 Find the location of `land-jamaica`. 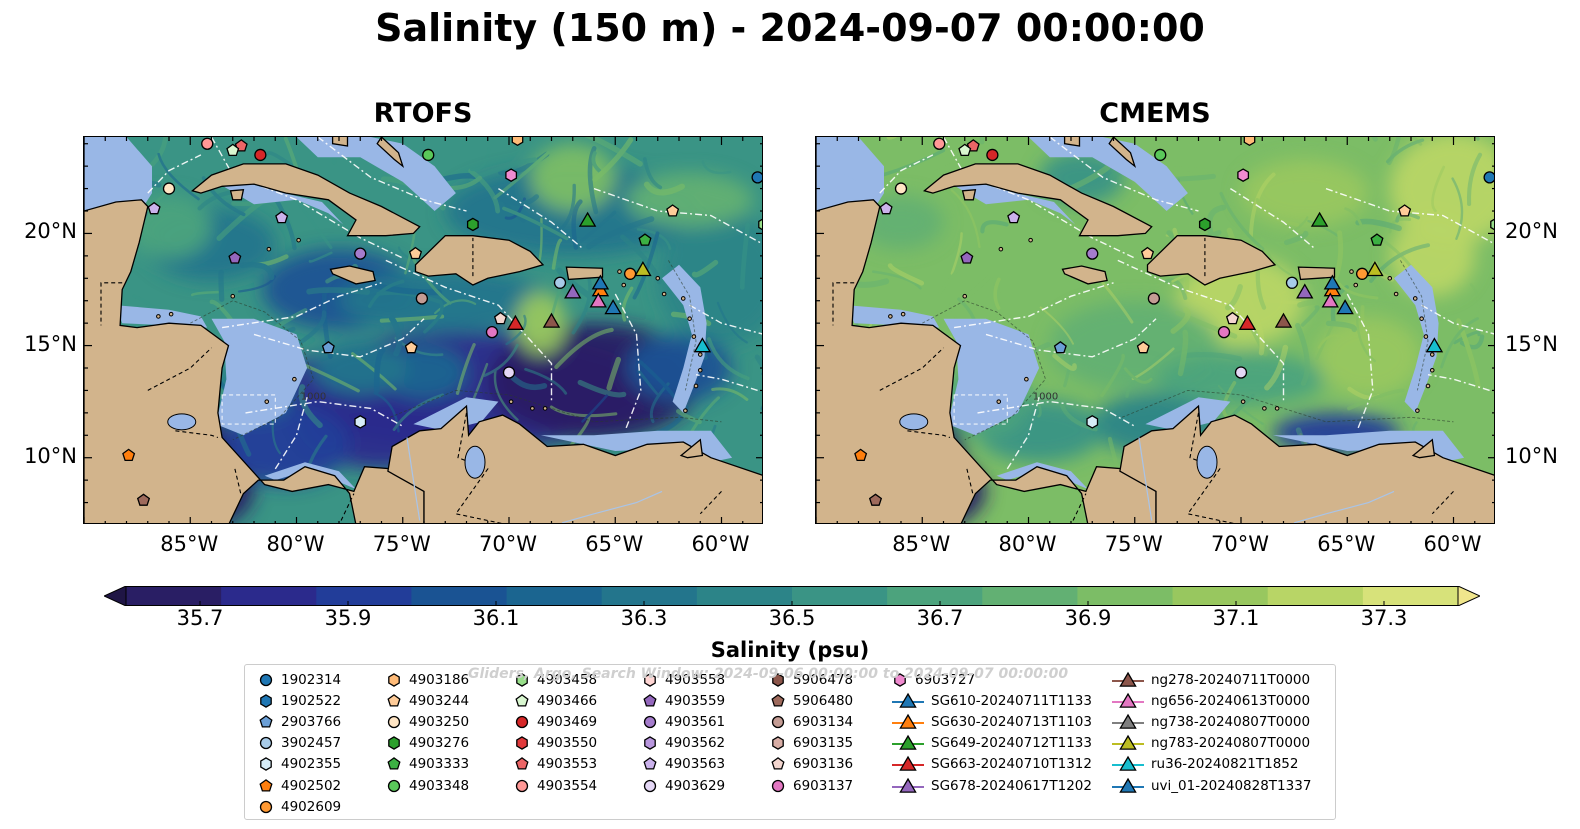

land-jamaica is located at coordinates (352, 275).